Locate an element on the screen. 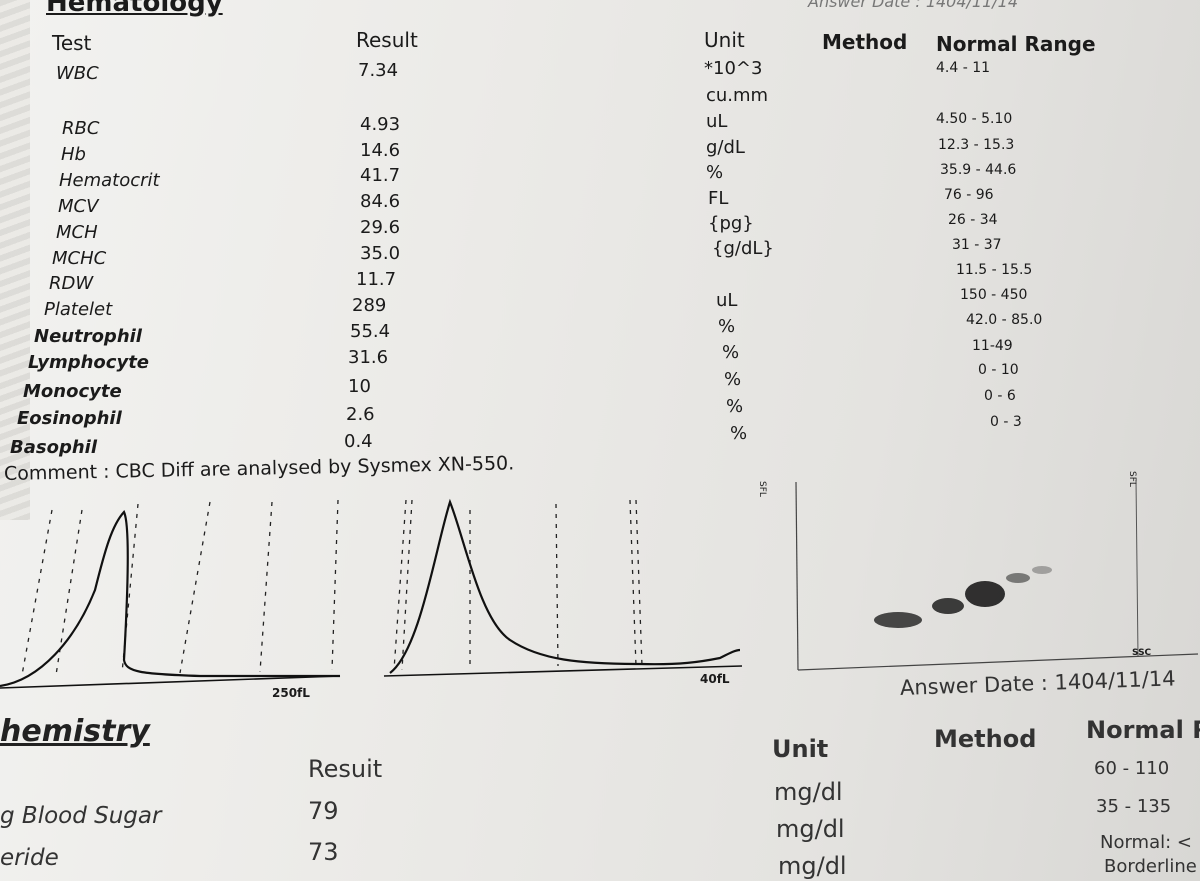 The image size is (1200, 881). chem-test-result: 79 is located at coordinates (323, 811).